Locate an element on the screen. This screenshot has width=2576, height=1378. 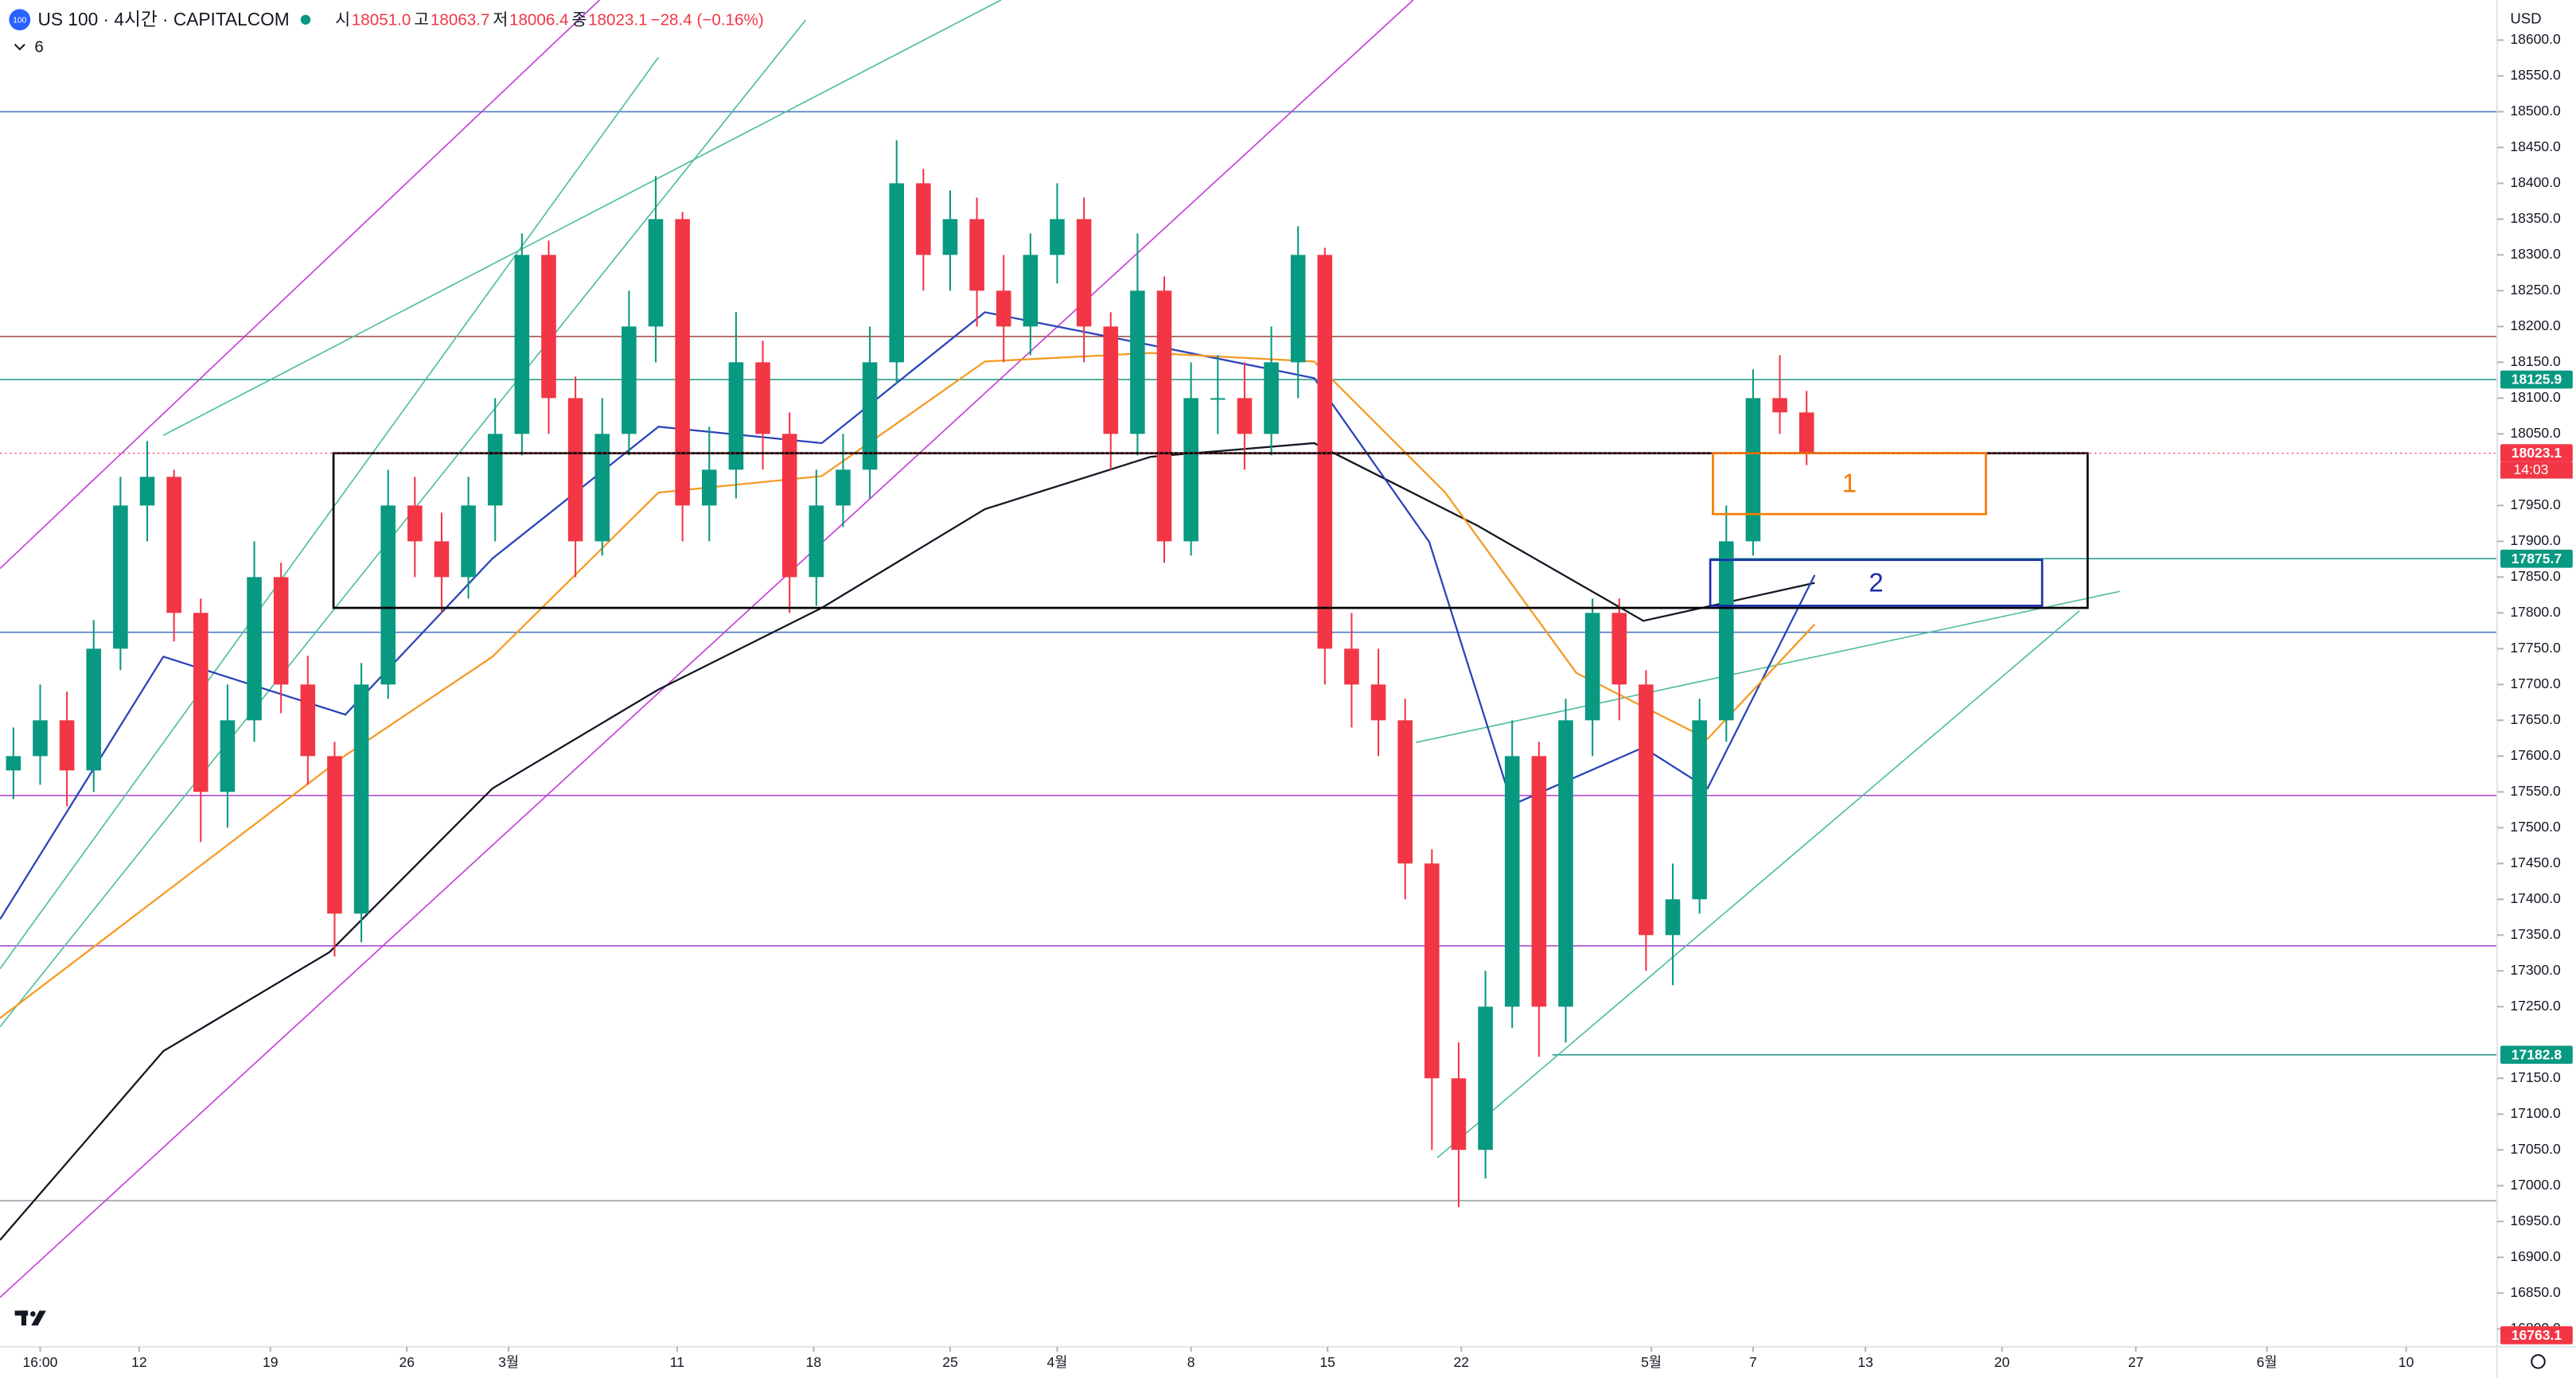
y-tick-label: 16950.0 is located at coordinates (2535, 1220).